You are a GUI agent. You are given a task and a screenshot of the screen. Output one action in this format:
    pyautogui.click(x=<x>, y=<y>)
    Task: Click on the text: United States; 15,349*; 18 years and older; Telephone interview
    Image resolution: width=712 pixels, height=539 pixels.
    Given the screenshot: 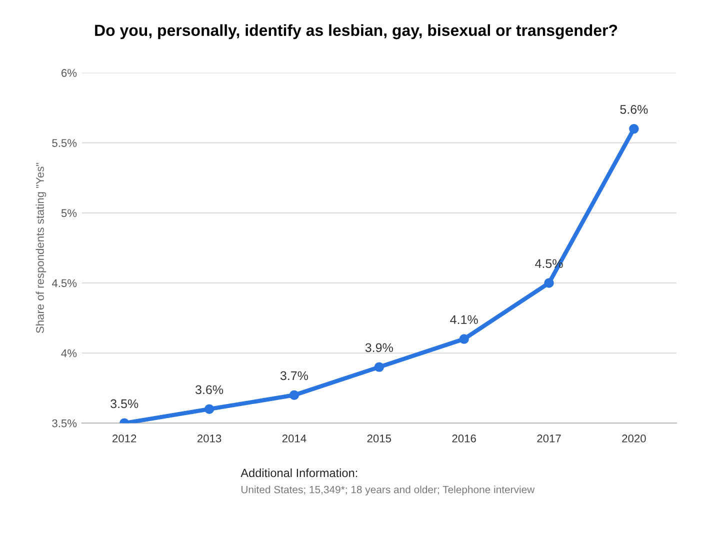 What is the action you would take?
    pyautogui.click(x=388, y=491)
    